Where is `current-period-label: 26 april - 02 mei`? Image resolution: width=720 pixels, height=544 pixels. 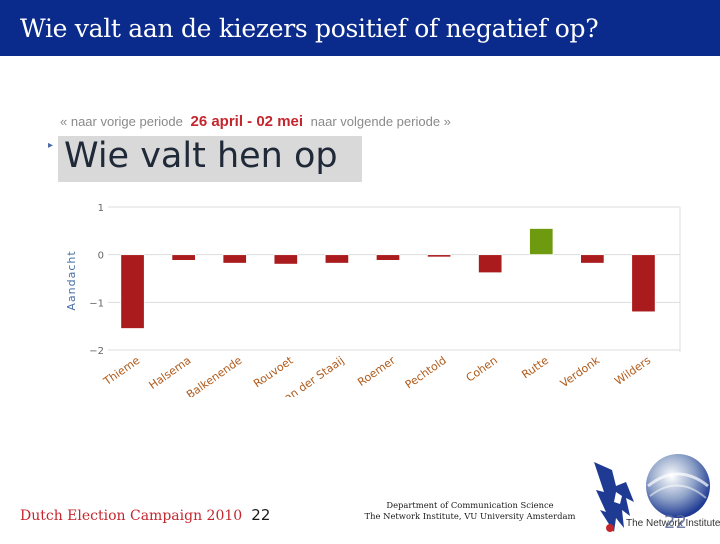
current-period-label: 26 april - 02 mei is located at coordinates (247, 121).